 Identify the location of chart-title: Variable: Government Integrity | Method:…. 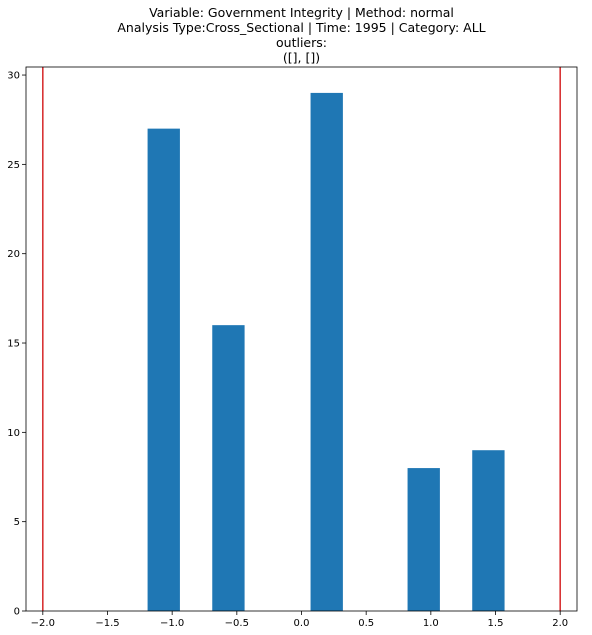
(301, 35).